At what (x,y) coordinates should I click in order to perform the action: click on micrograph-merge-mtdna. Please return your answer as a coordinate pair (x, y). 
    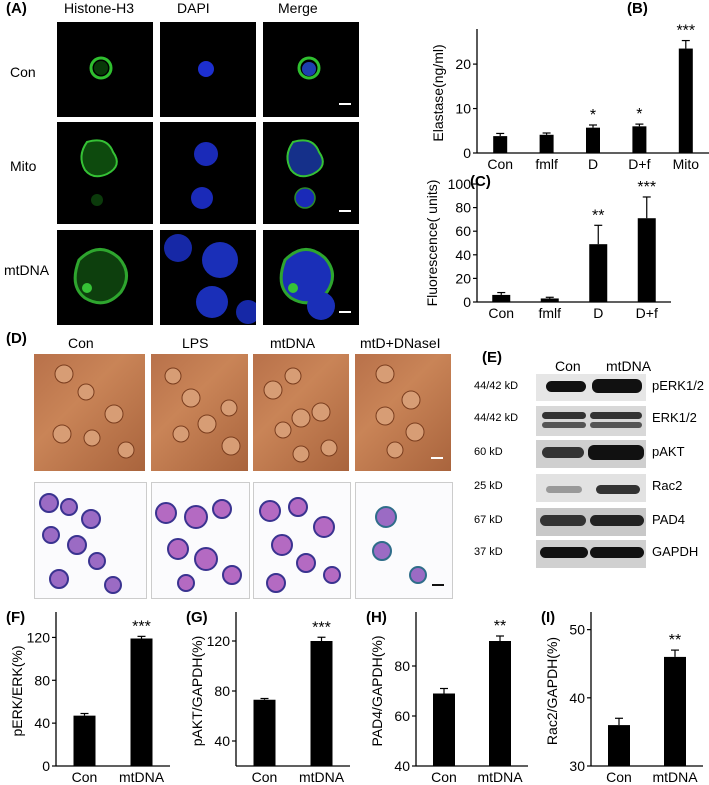
    Looking at the image, I should click on (311, 277).